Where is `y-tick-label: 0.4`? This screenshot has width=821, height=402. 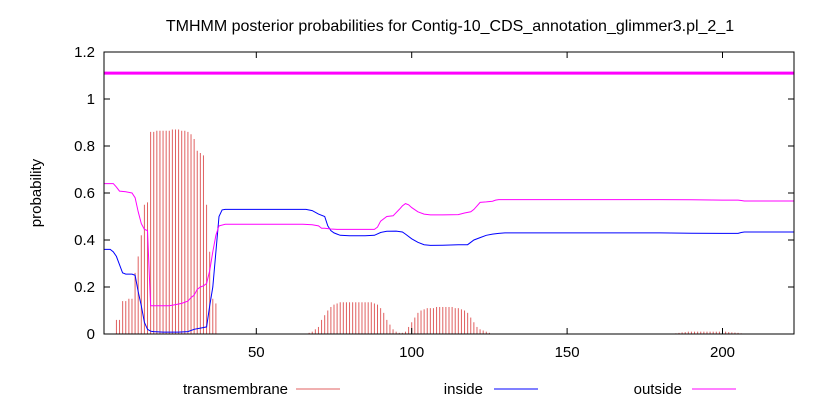 y-tick-label: 0.4 is located at coordinates (84, 240).